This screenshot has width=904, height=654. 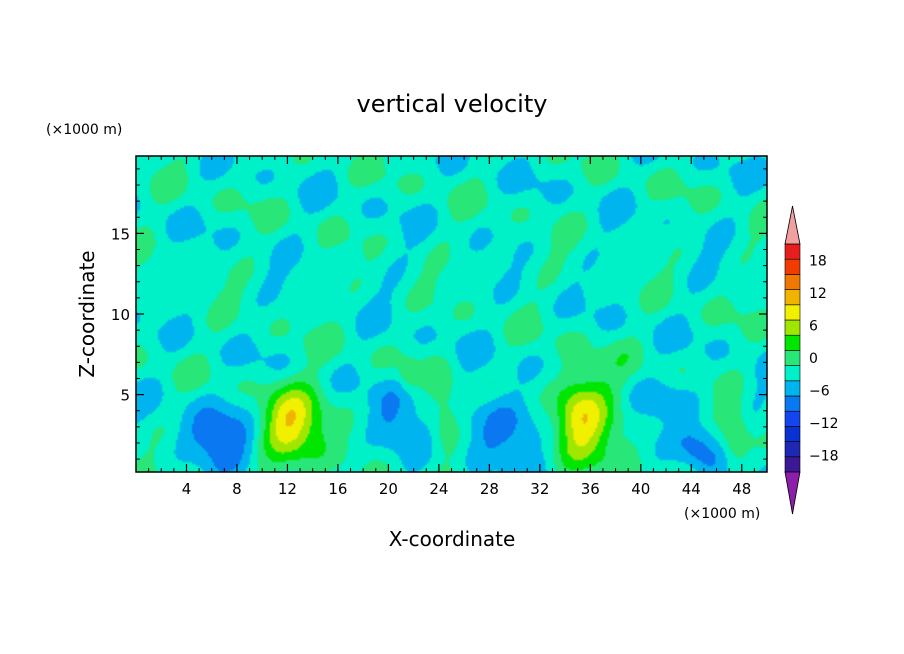 I want to click on x-tick-label: 20, so click(x=388, y=489).